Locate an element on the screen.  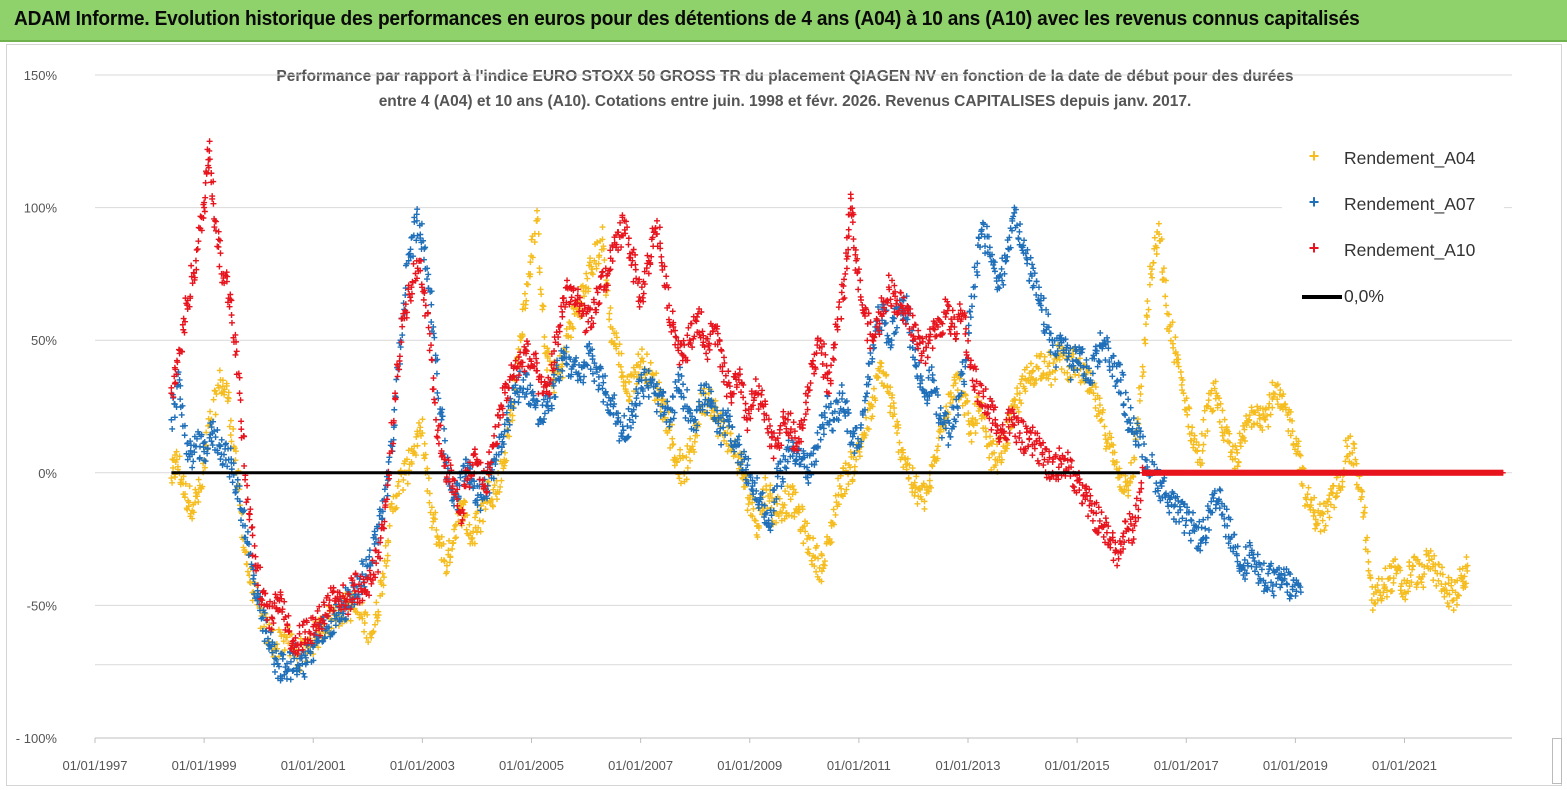
x-tick-label: 01/01/2007 is located at coordinates (640, 765).